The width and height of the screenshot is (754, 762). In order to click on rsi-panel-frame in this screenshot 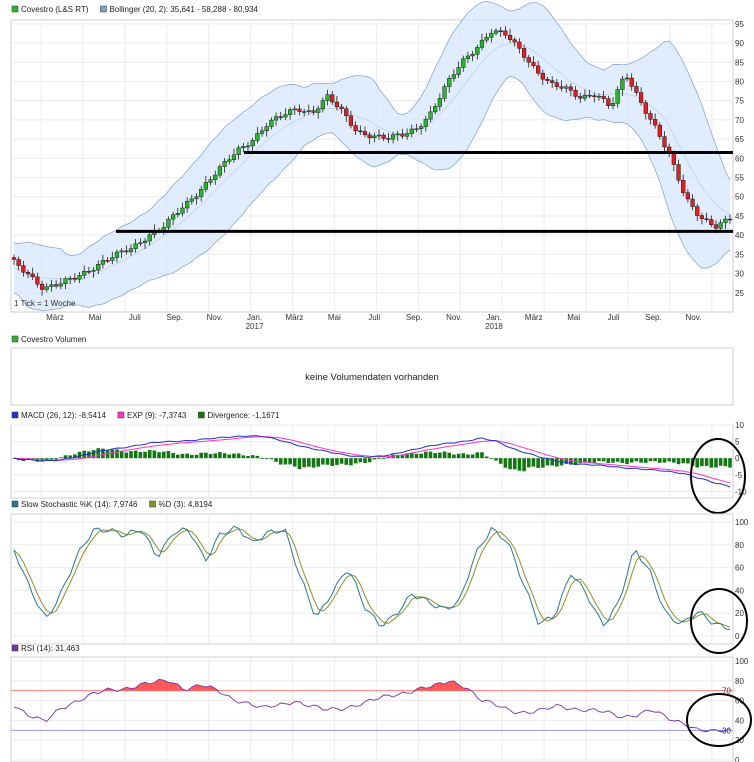, I will do `click(372, 709)`.